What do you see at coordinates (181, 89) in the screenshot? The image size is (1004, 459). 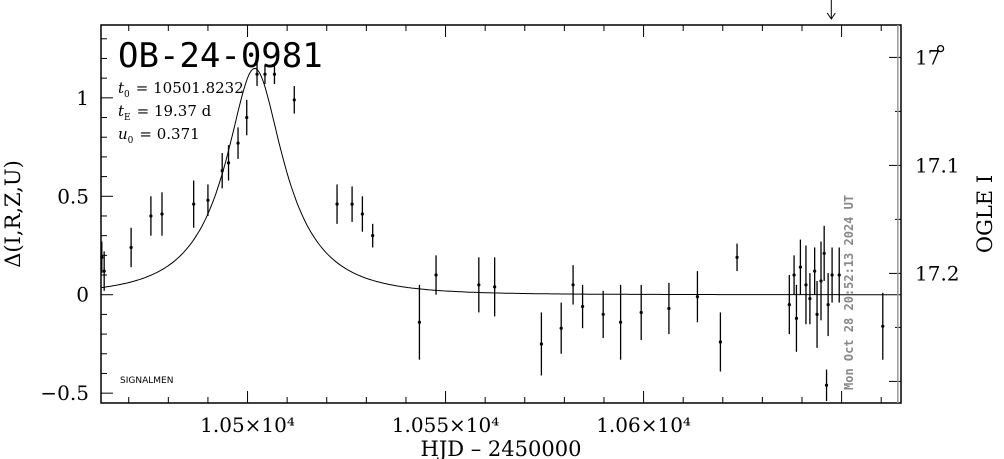 I see `param-t0: t0 = 10501.8232` at bounding box center [181, 89].